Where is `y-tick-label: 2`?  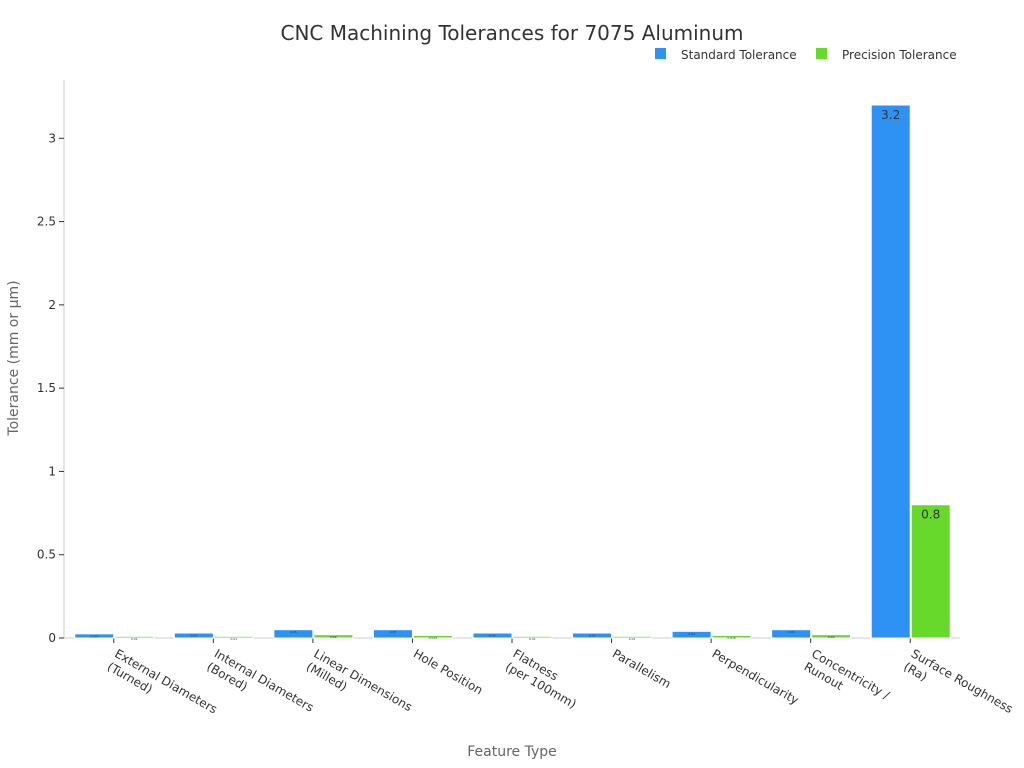
y-tick-label: 2 is located at coordinates (52, 305).